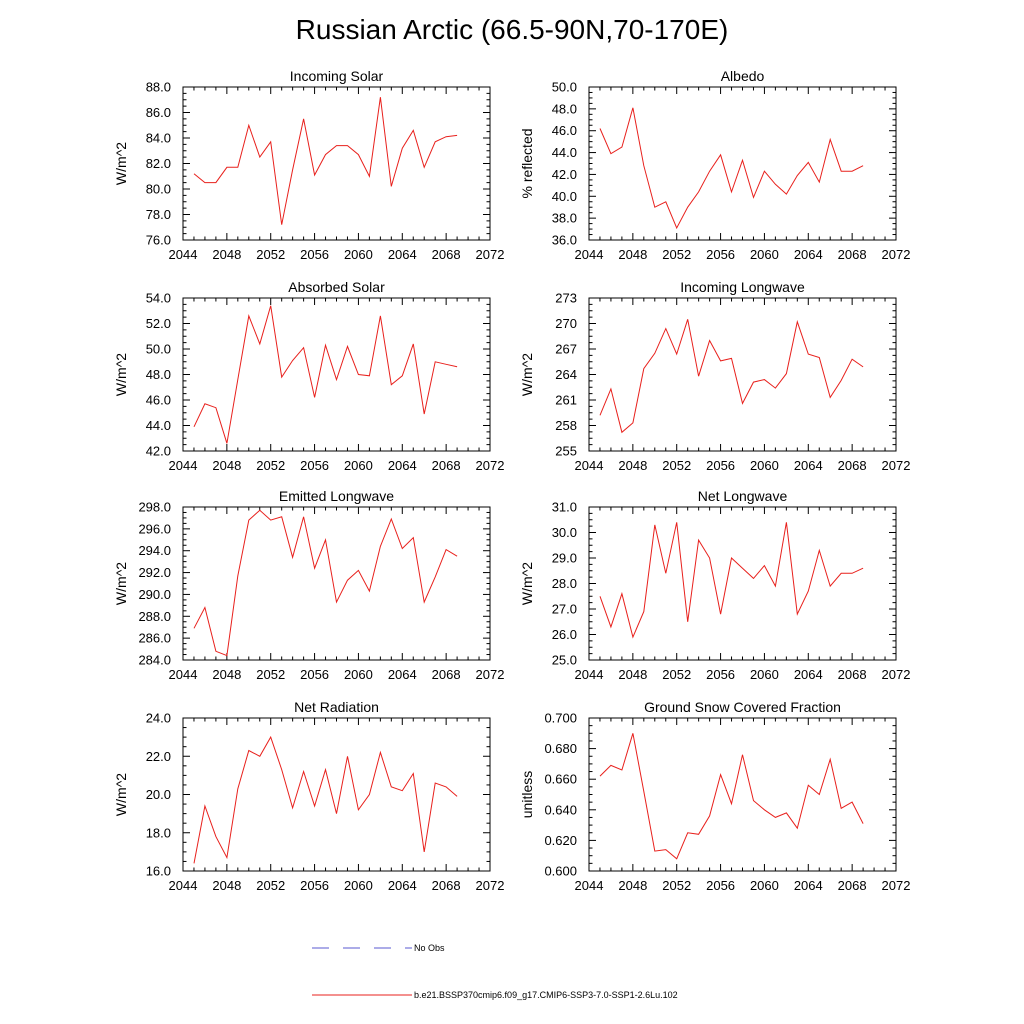  I want to click on panel-title: Ground Snow Covered Fraction, so click(742, 707).